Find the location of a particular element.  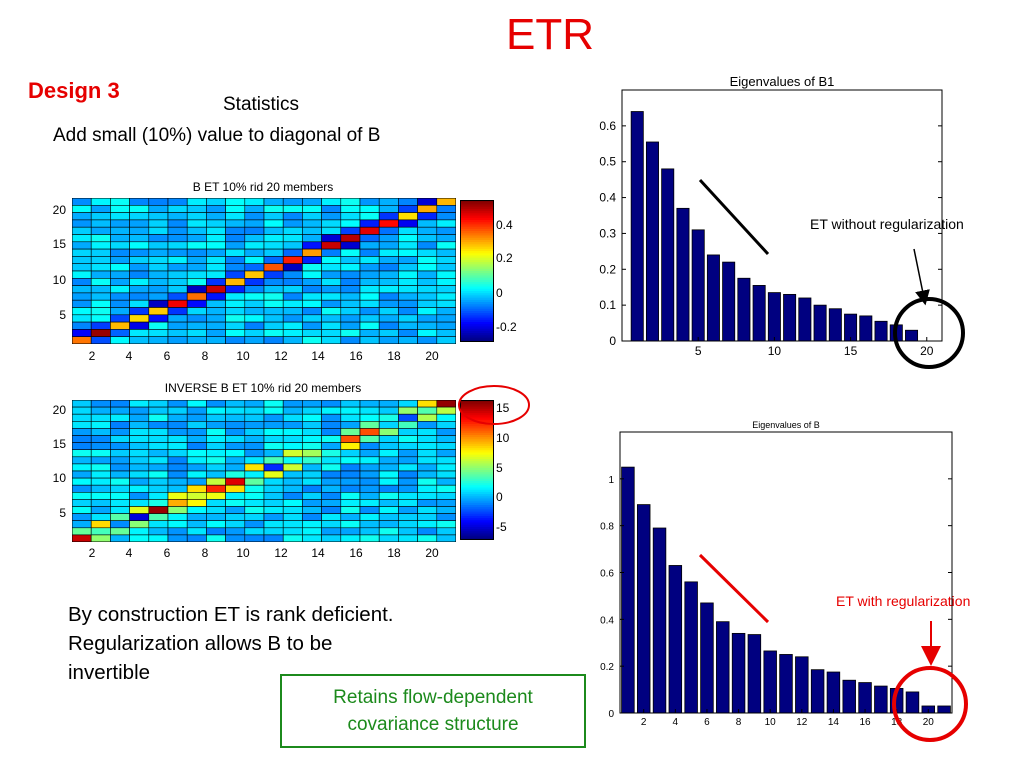

callout-without-regularization: ET without regularization is located at coordinates (887, 224).